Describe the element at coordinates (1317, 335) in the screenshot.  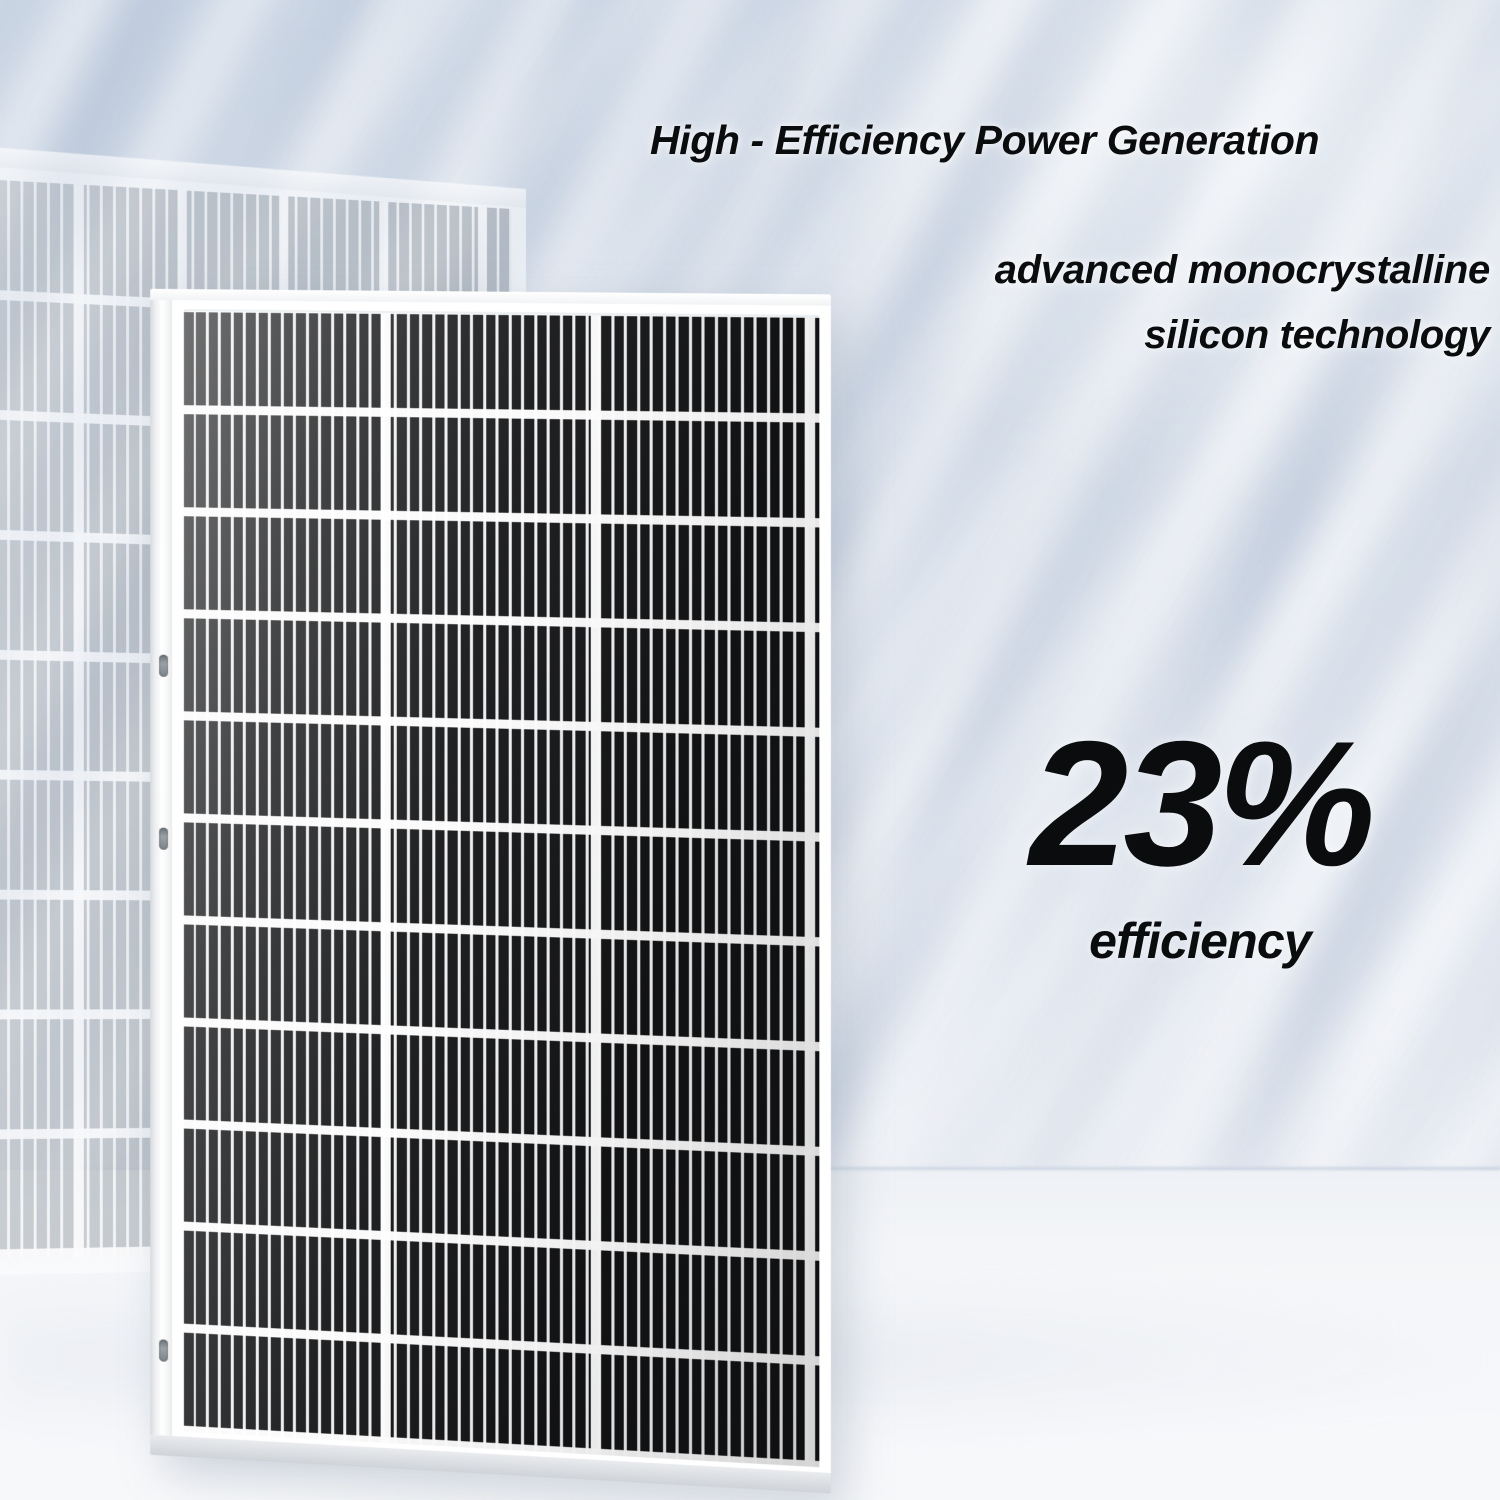
I see `subheadline-line-2: silicon technology` at that location.